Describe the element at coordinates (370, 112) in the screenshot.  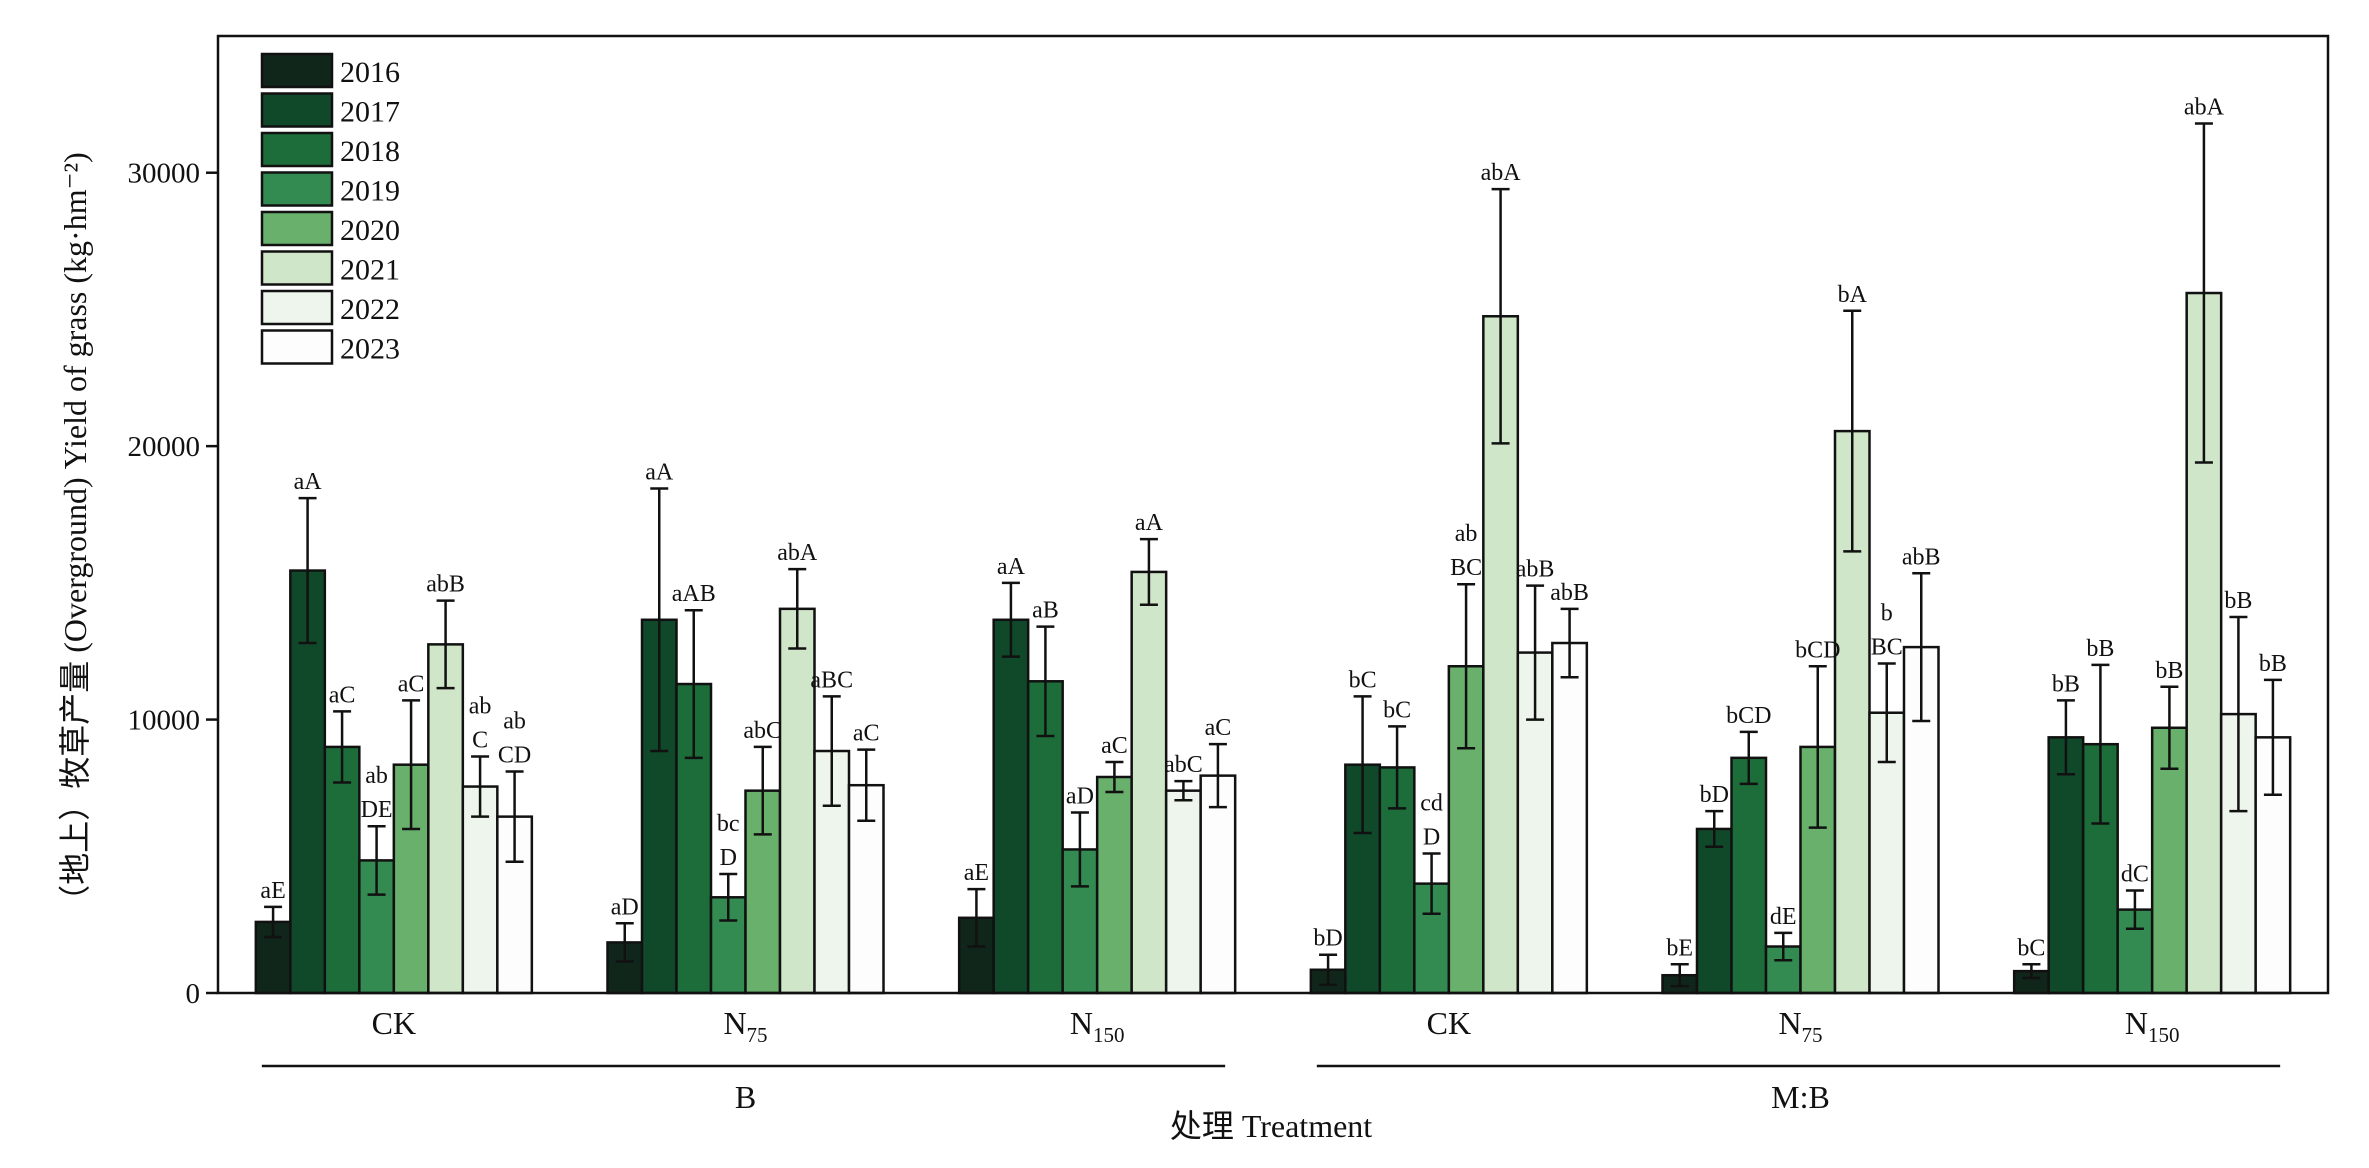
I see `legend-label: 2017` at that location.